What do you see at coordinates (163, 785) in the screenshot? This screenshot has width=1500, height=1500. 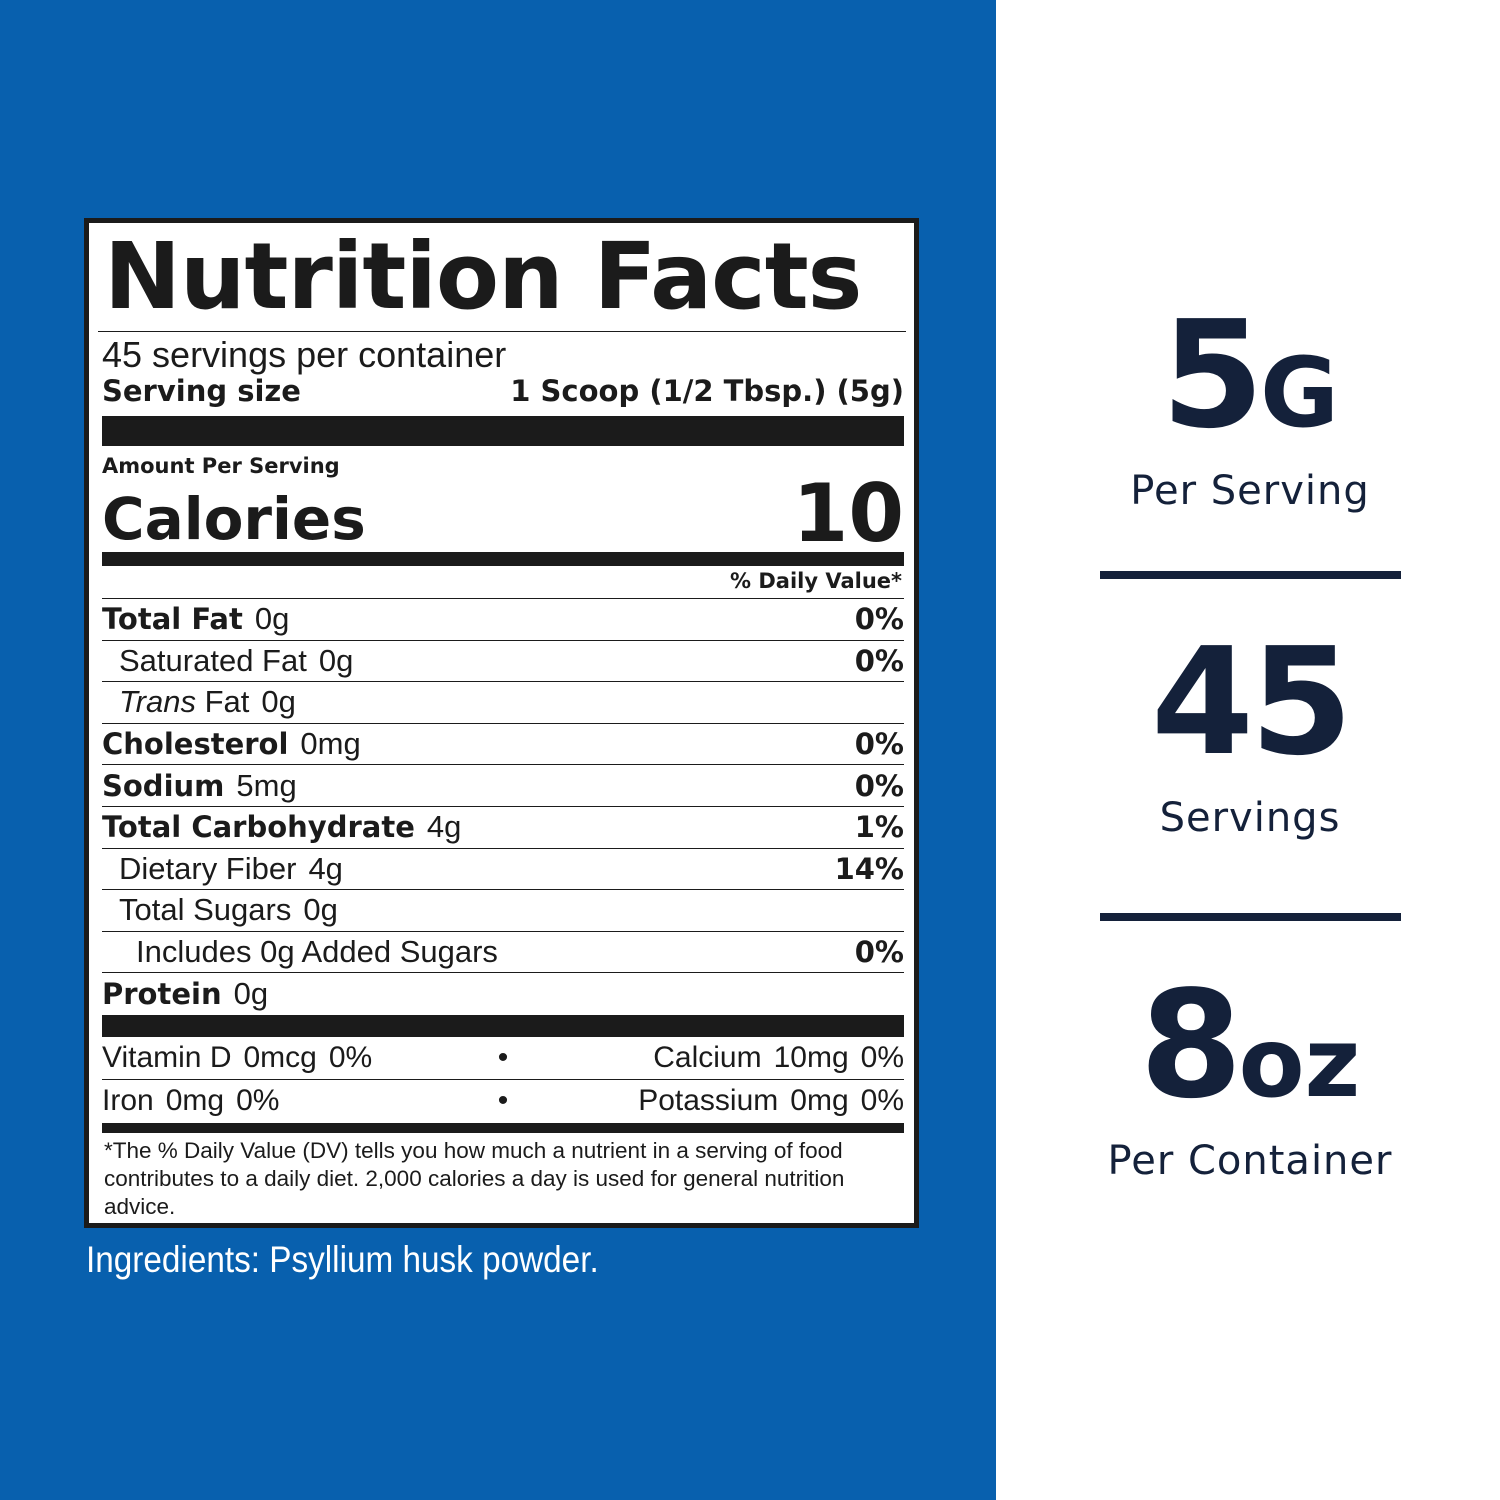 I see `nutrient-name: Sodium` at bounding box center [163, 785].